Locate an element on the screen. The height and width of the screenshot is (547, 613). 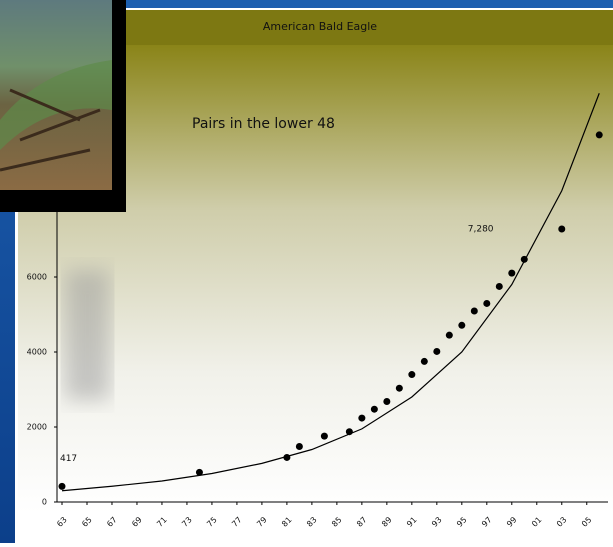
shadow is located at coordinates (87, 335).